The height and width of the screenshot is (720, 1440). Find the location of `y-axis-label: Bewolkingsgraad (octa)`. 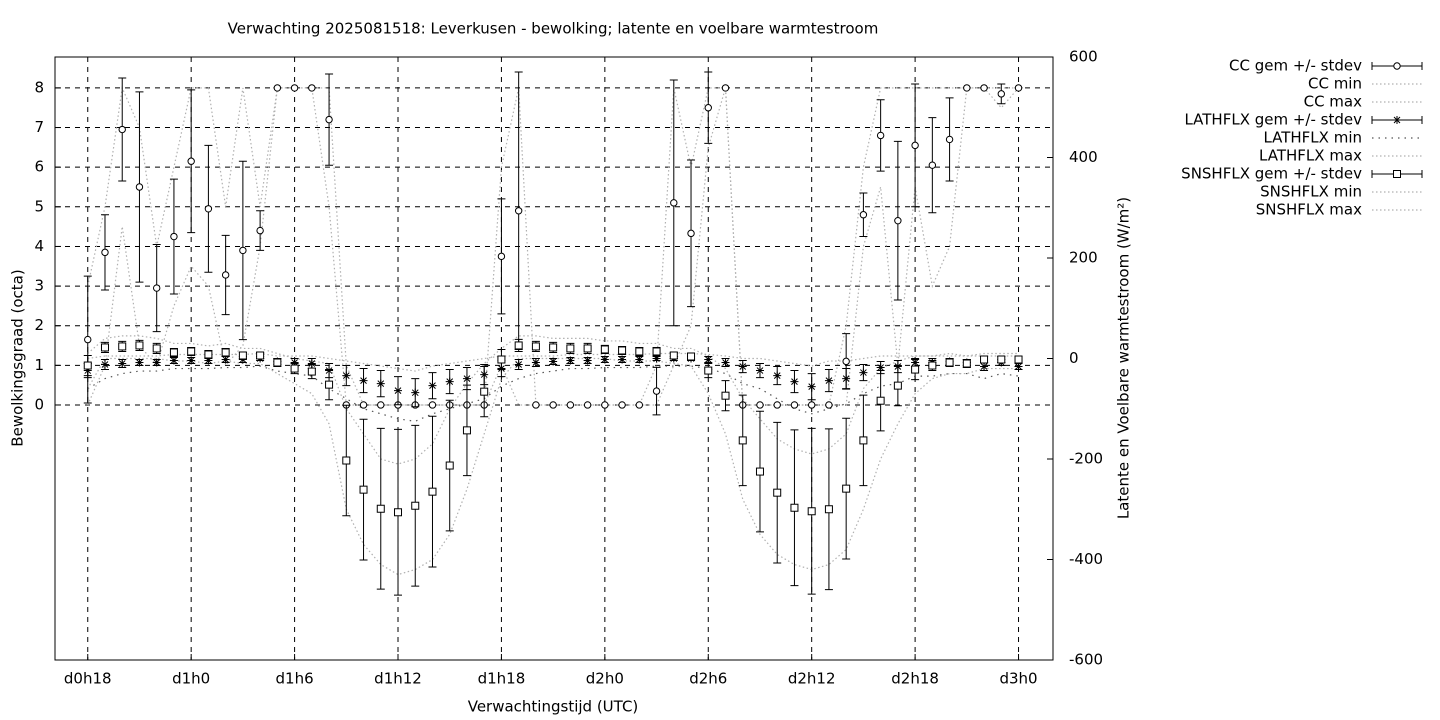

y-axis-label: Bewolkingsgraad (octa) is located at coordinates (18, 357).